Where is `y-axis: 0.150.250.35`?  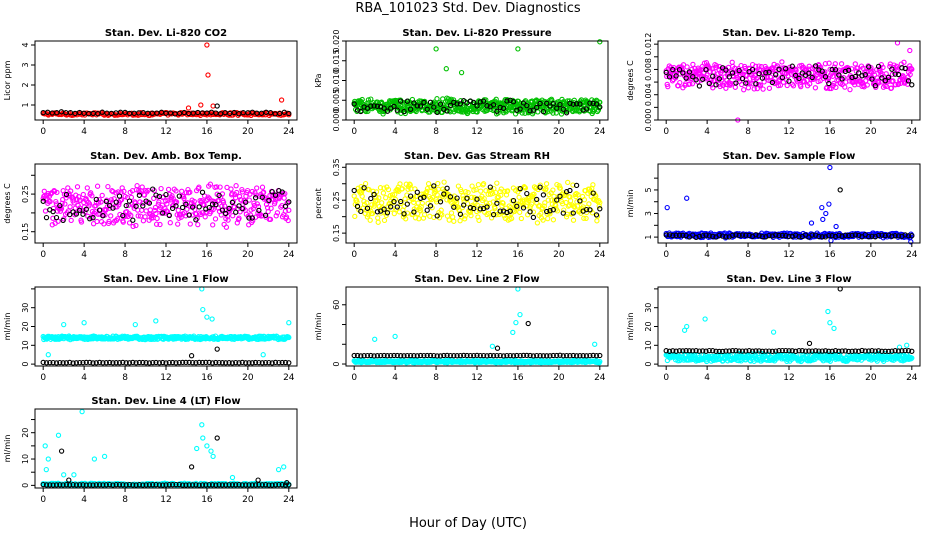 y-axis: 0.150.250.35 is located at coordinates (339, 200).